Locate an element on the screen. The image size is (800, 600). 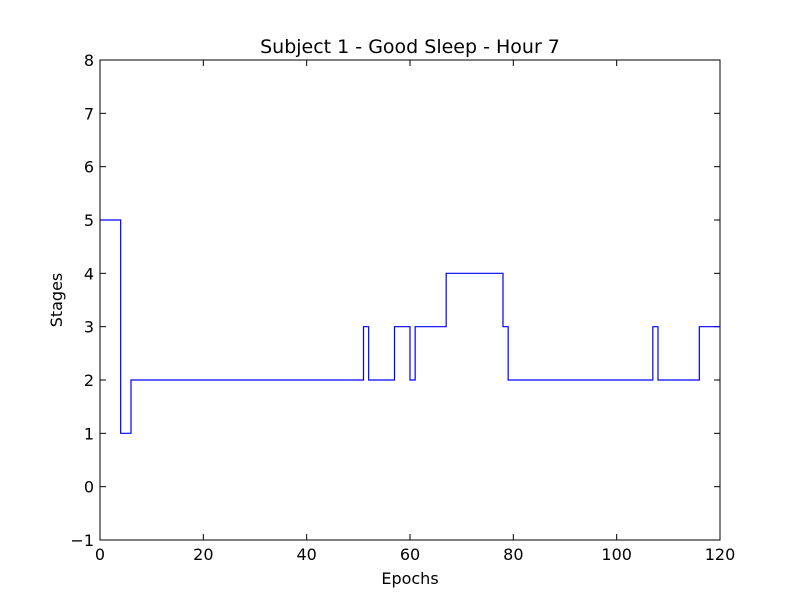
y-tick-label: 4 is located at coordinates (89, 273).